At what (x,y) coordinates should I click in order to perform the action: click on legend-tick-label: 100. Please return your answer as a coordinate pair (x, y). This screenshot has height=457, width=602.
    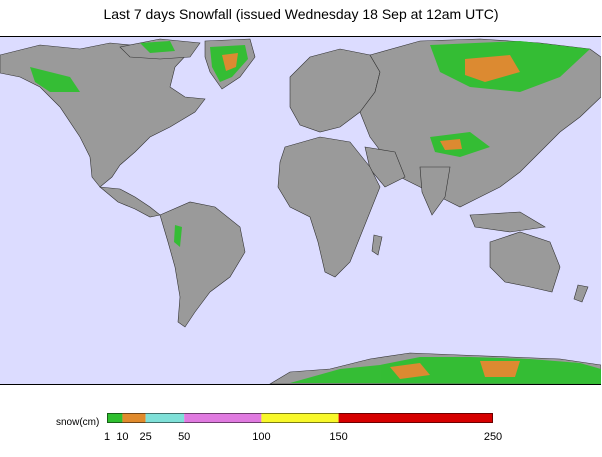
    Looking at the image, I should click on (261, 437).